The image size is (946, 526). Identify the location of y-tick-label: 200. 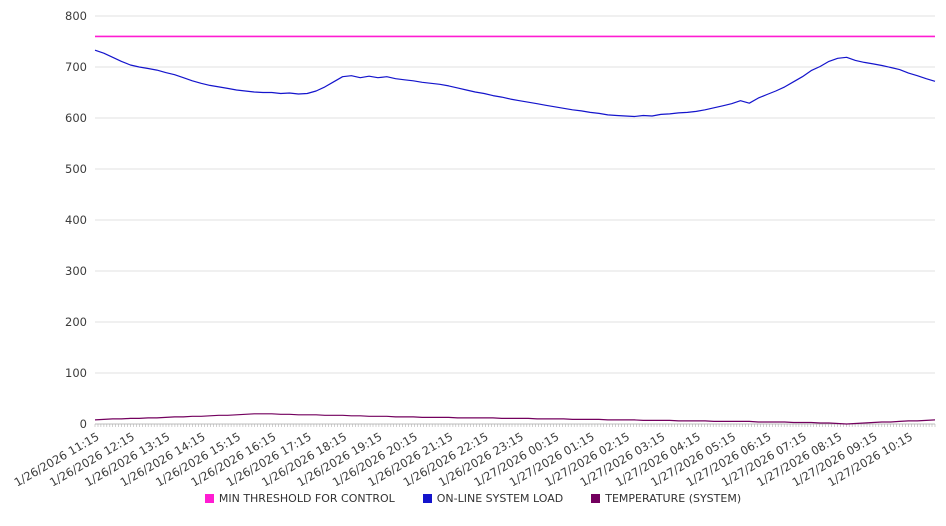
(76, 322).